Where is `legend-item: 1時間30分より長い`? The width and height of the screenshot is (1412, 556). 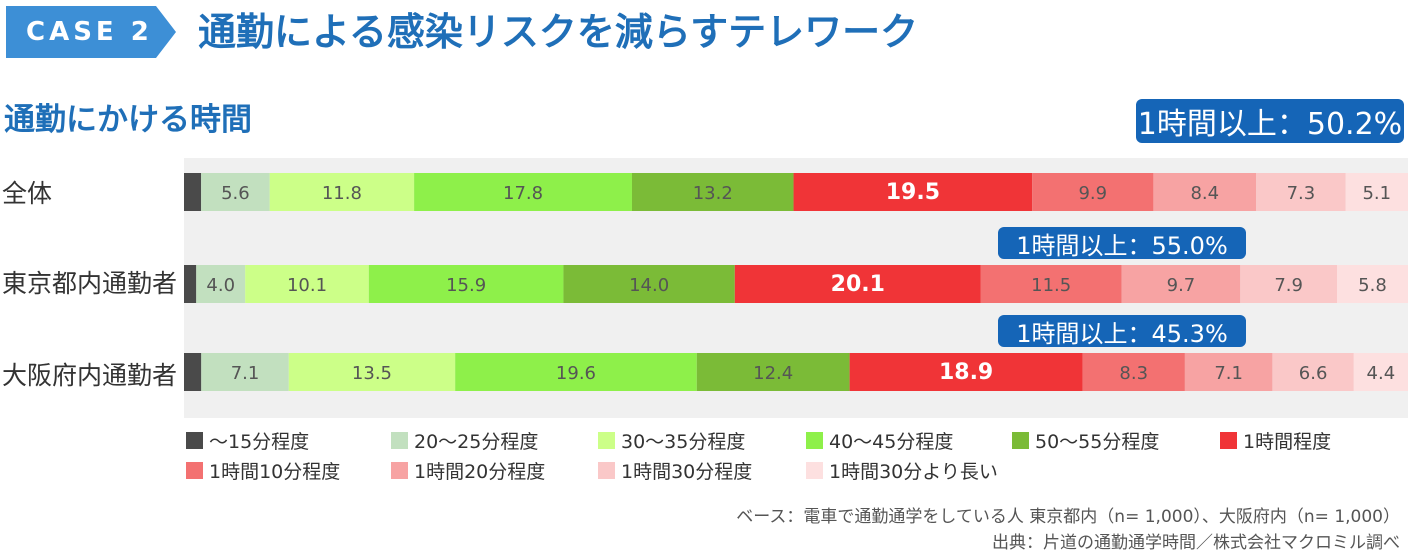 legend-item: 1時間30分より長い is located at coordinates (902, 470).